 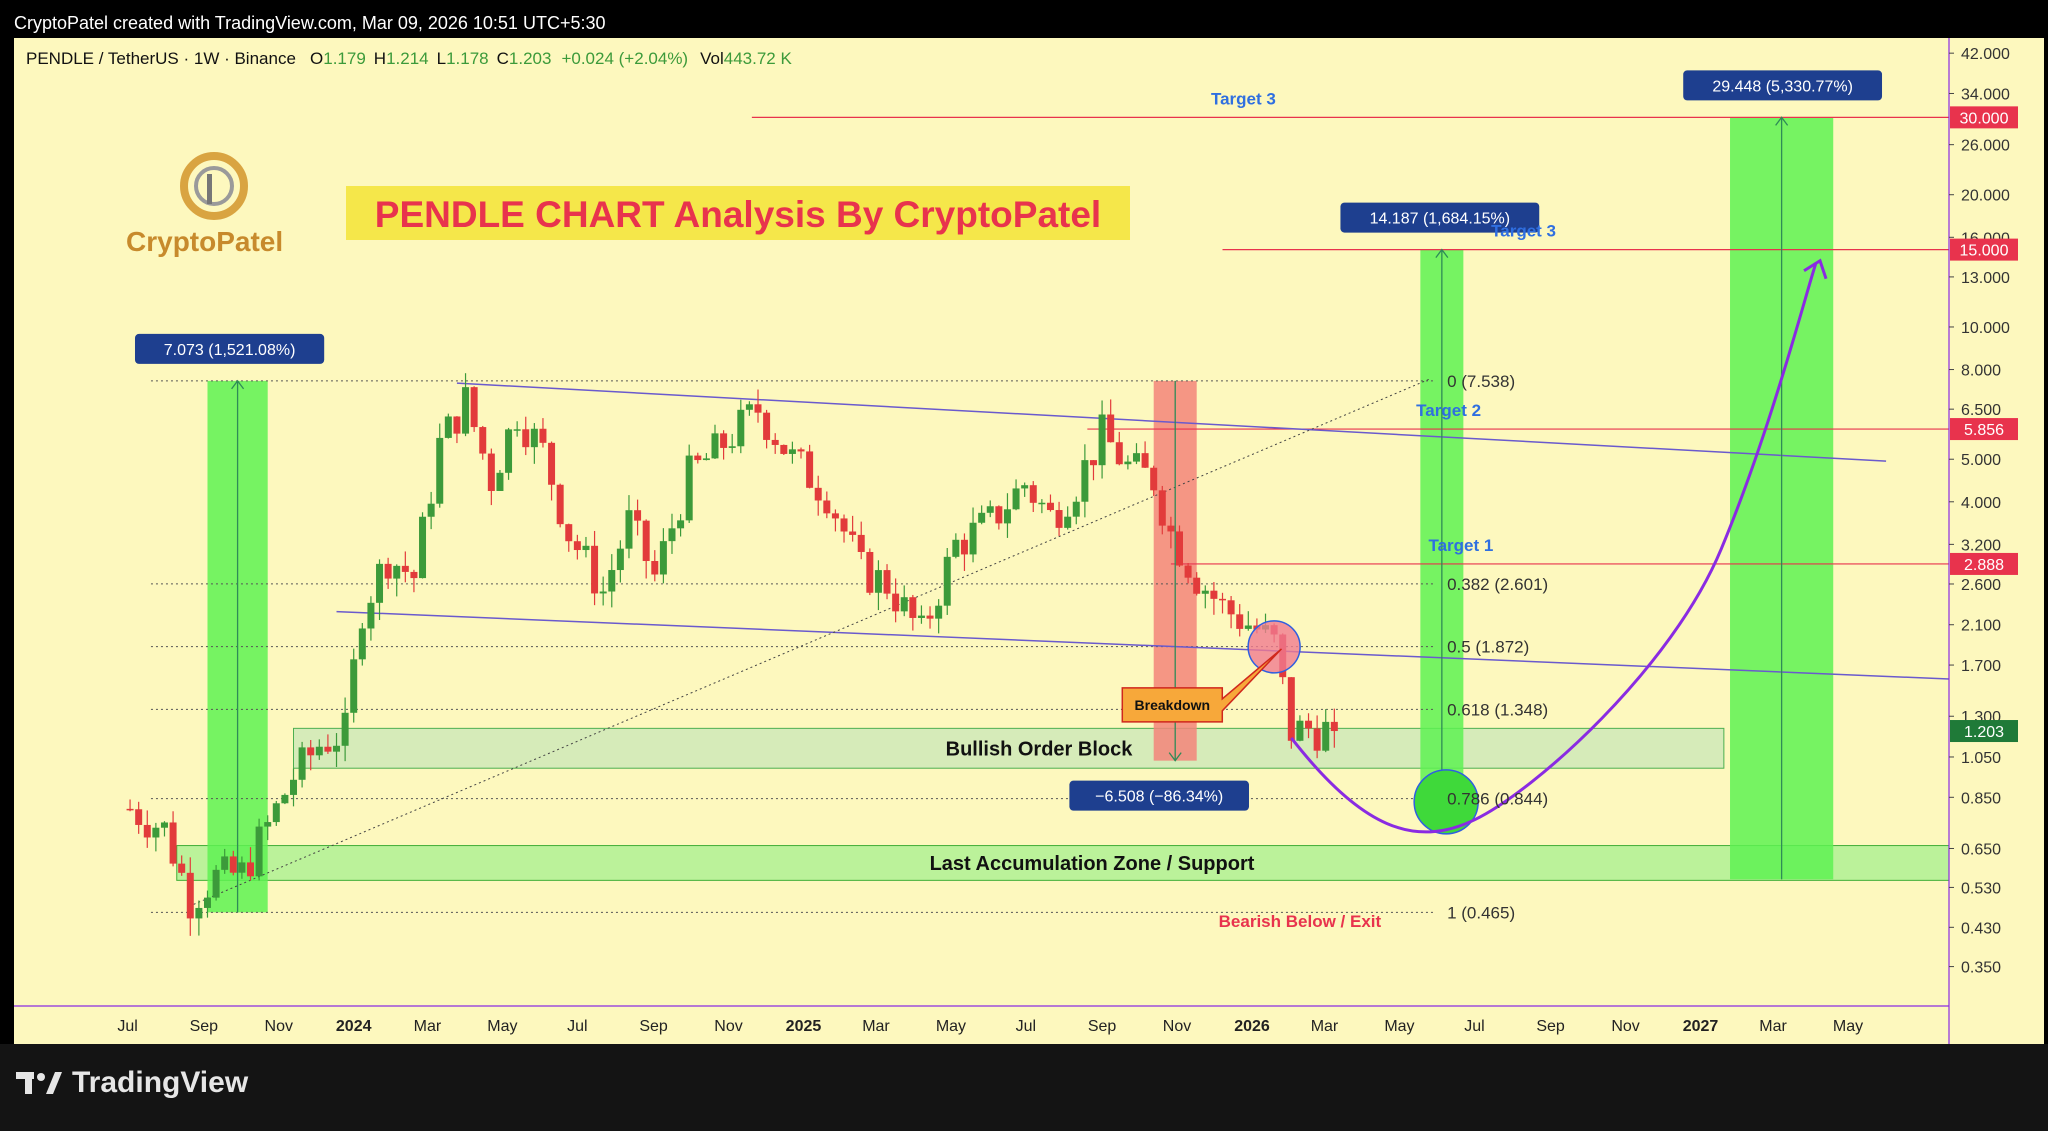 I want to click on cryptopatel-logo: CryptoPatel, so click(x=204, y=204).